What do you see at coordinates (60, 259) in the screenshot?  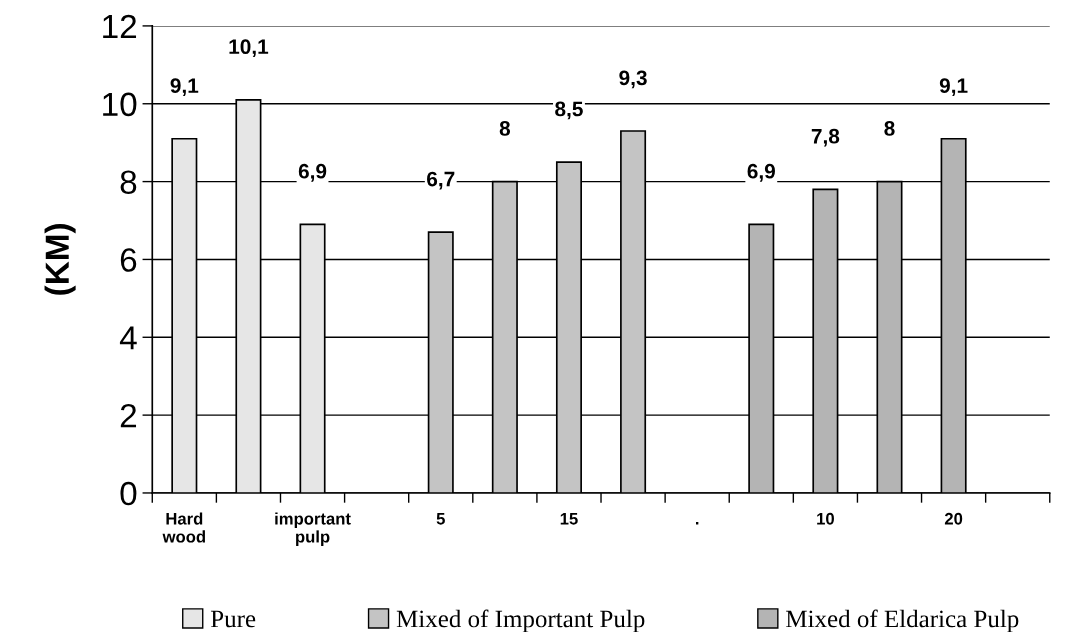 I see `y-axis-title: (KM)` at bounding box center [60, 259].